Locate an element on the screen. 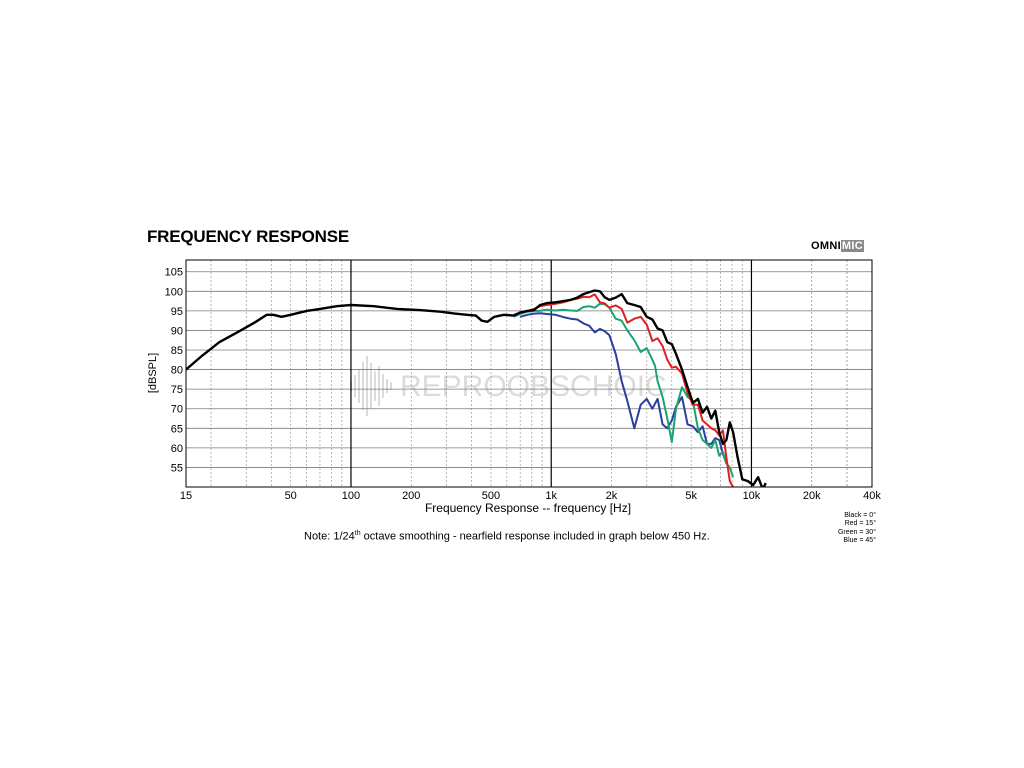 This screenshot has width=1024, height=768. y-tick-label: 65 is located at coordinates (177, 429).